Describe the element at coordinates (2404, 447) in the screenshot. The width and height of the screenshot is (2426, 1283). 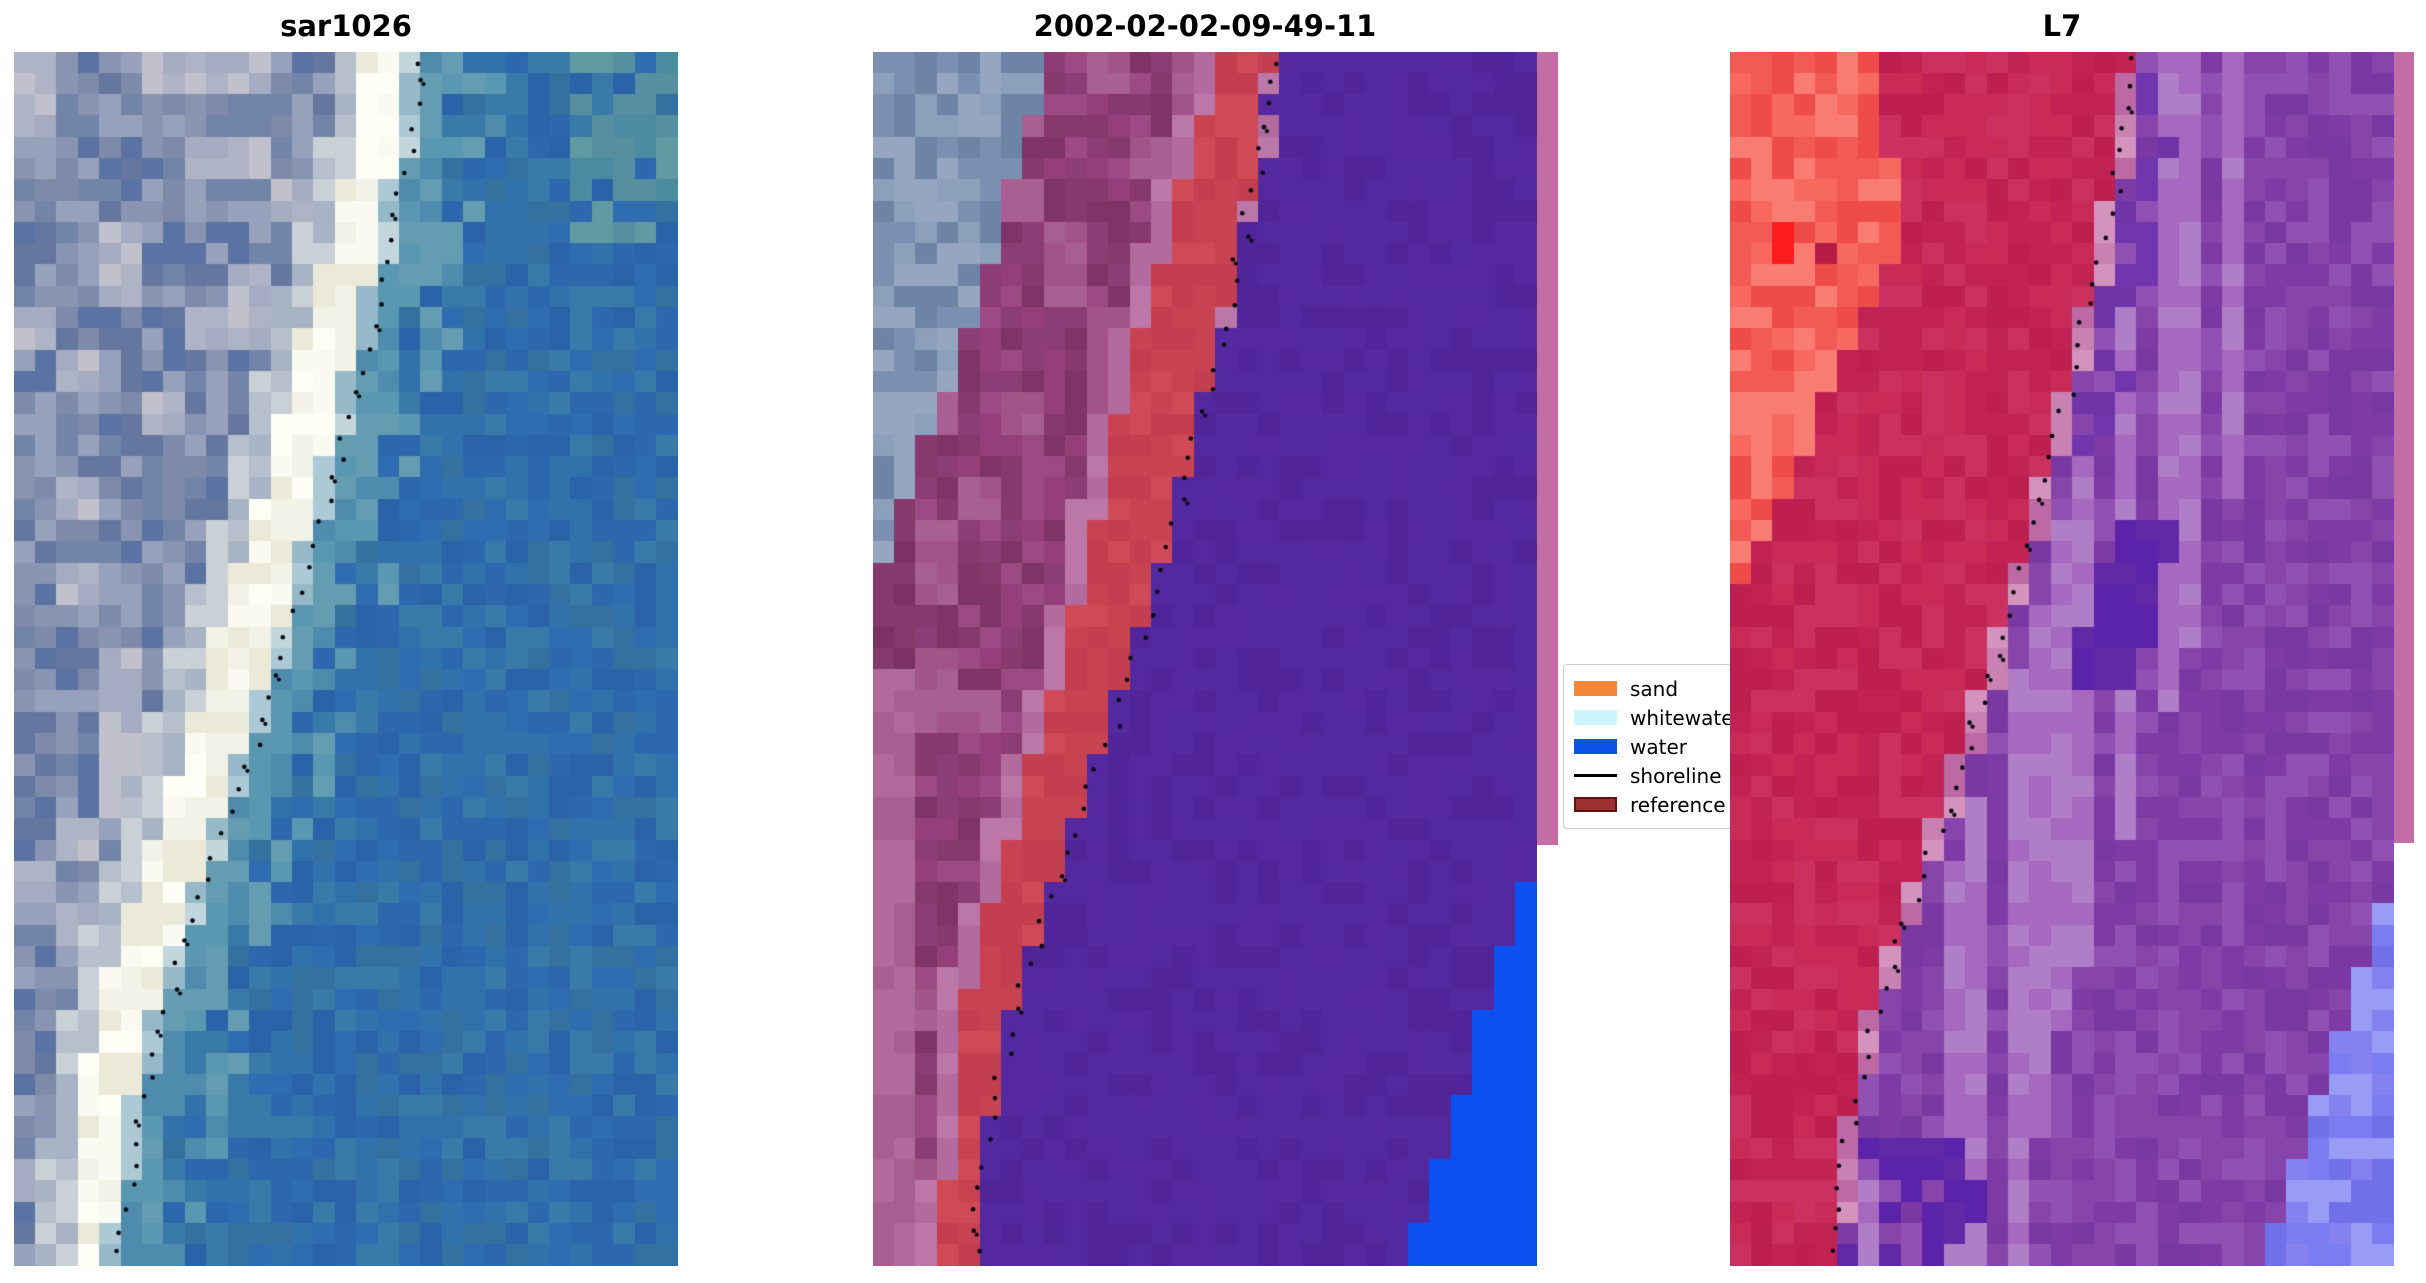
I see `reference-overlay-strip-right` at that location.